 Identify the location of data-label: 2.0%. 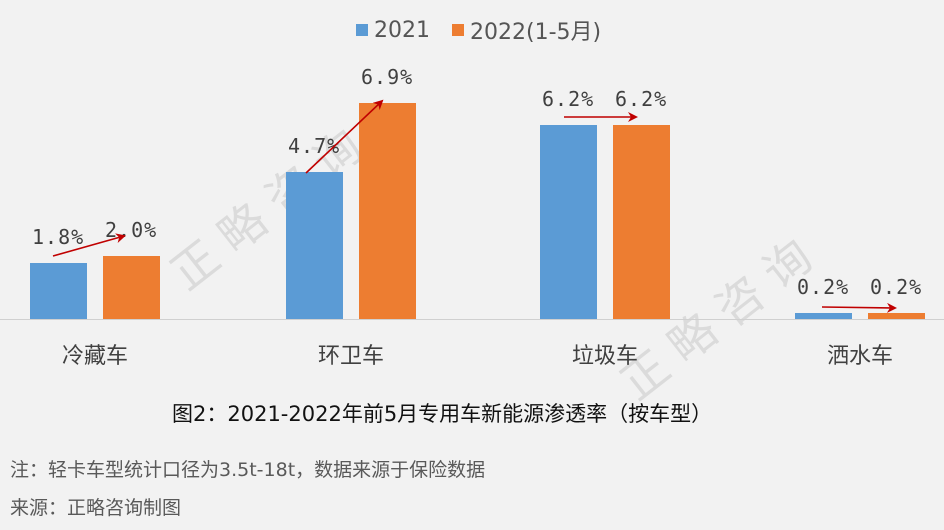
(131, 230).